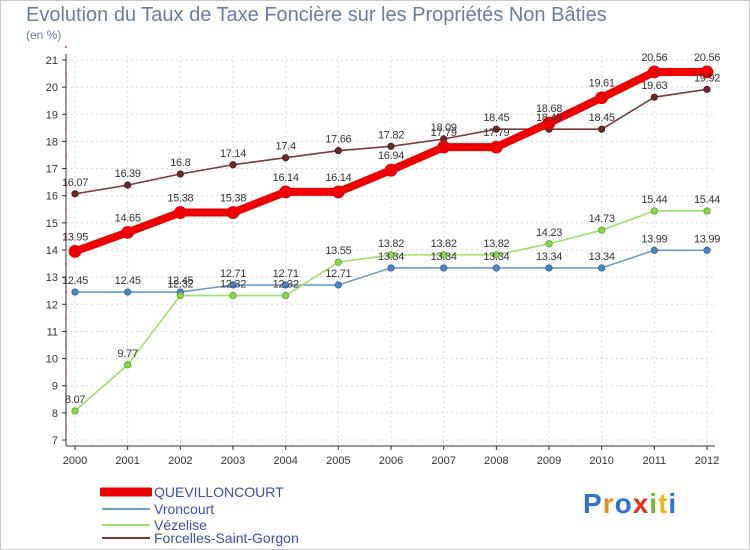  Describe the element at coordinates (608, 503) in the screenshot. I see `logo-letter: r` at that location.